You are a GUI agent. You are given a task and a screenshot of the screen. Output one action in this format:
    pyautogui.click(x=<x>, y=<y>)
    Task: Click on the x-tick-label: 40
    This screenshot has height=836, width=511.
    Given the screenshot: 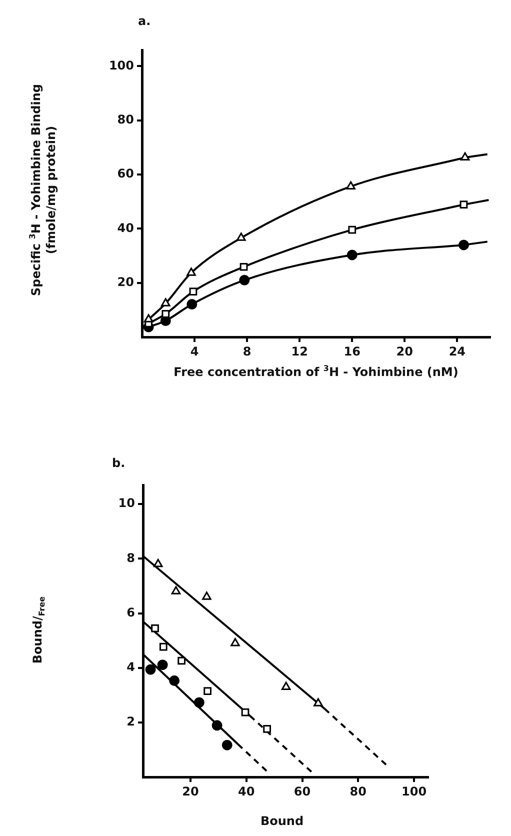 What is the action you would take?
    pyautogui.click(x=246, y=791)
    